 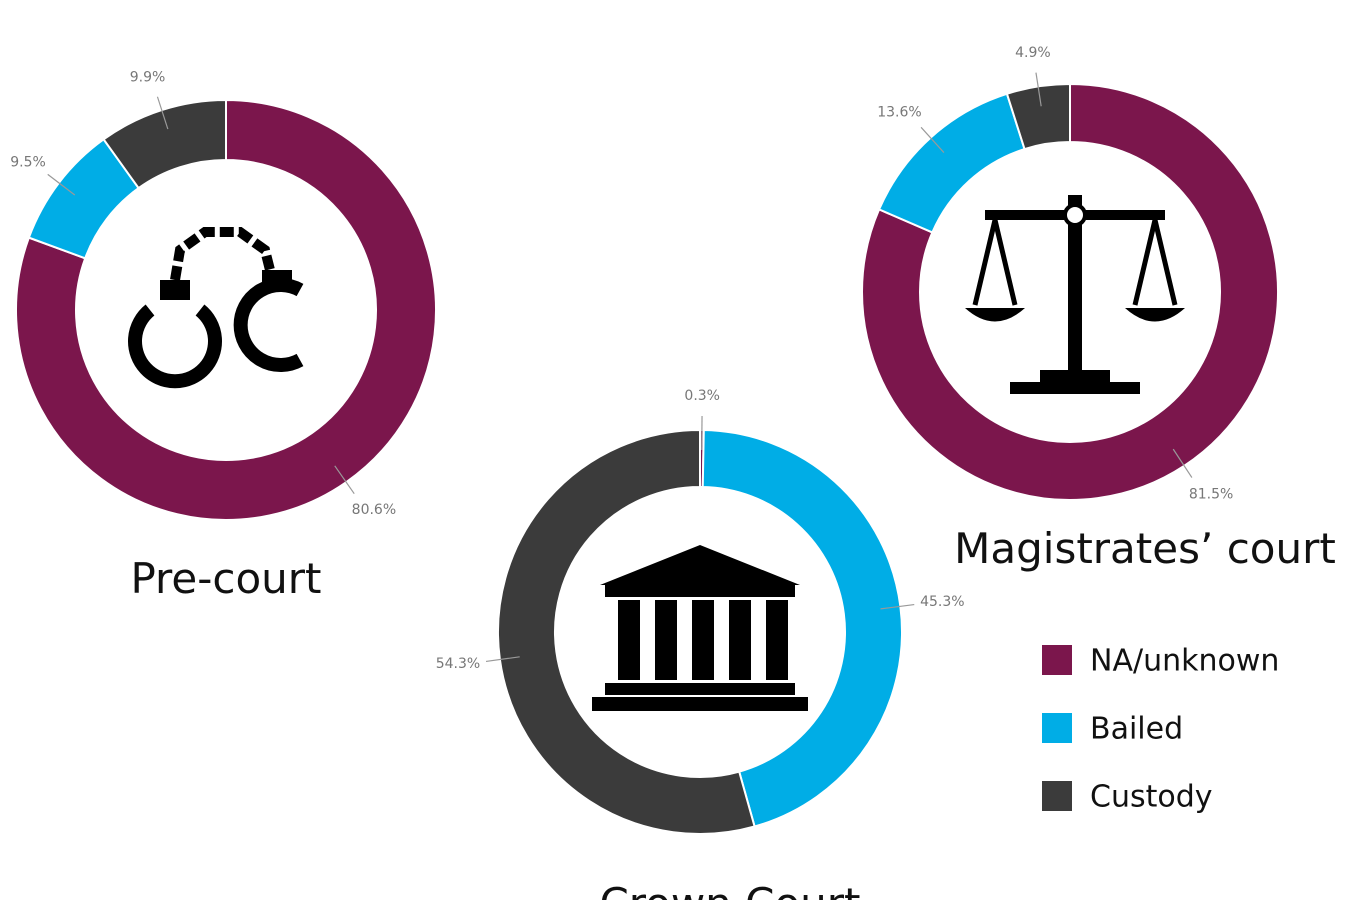 What do you see at coordinates (942, 602) in the screenshot?
I see `value-label: 45.3%` at bounding box center [942, 602].